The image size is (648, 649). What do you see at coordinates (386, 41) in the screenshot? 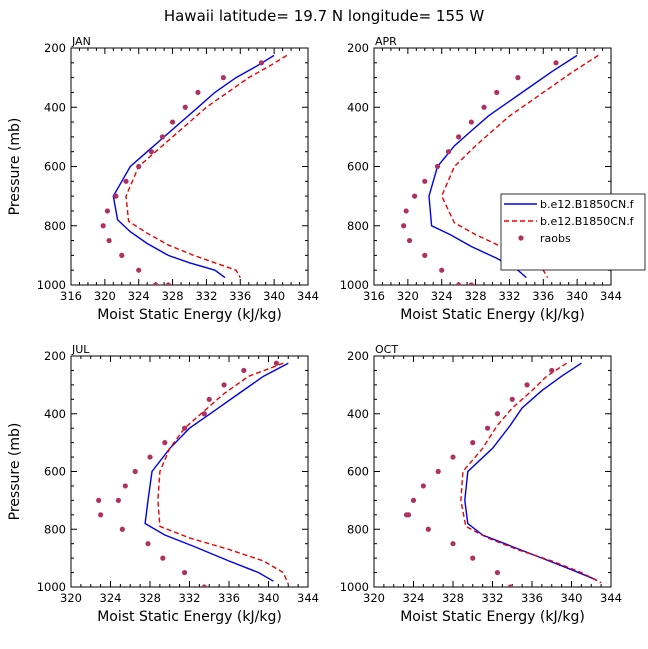
I see `panel-title: APR` at bounding box center [386, 41].